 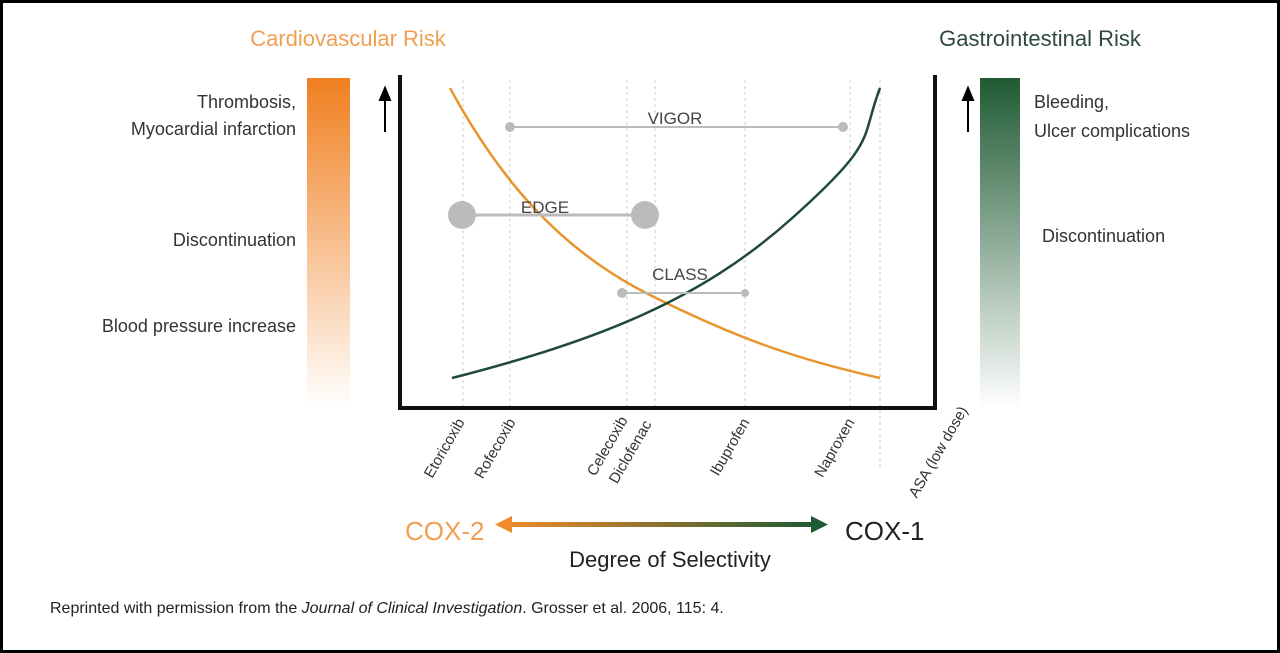 What do you see at coordinates (412, 608) in the screenshot?
I see `citation-journal: Journal of Clinical Investigation` at bounding box center [412, 608].